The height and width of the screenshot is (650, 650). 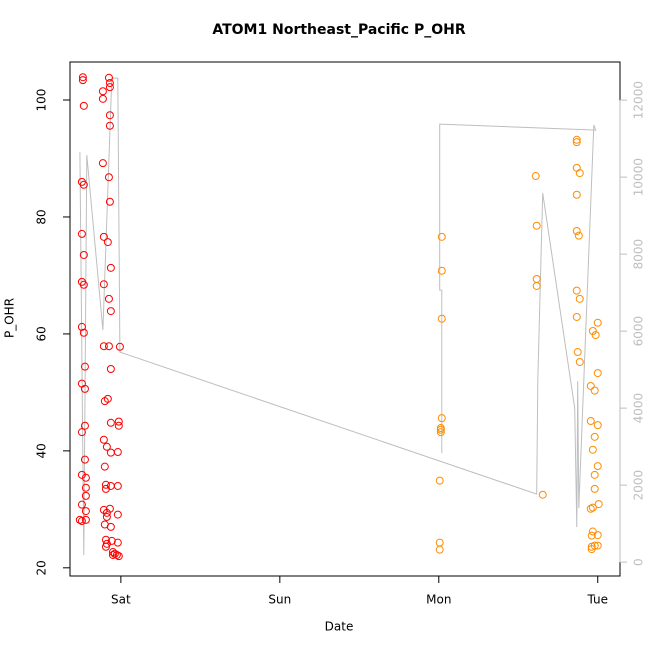 What do you see at coordinates (42, 216) in the screenshot?
I see `y-tick-label: 80` at bounding box center [42, 216].